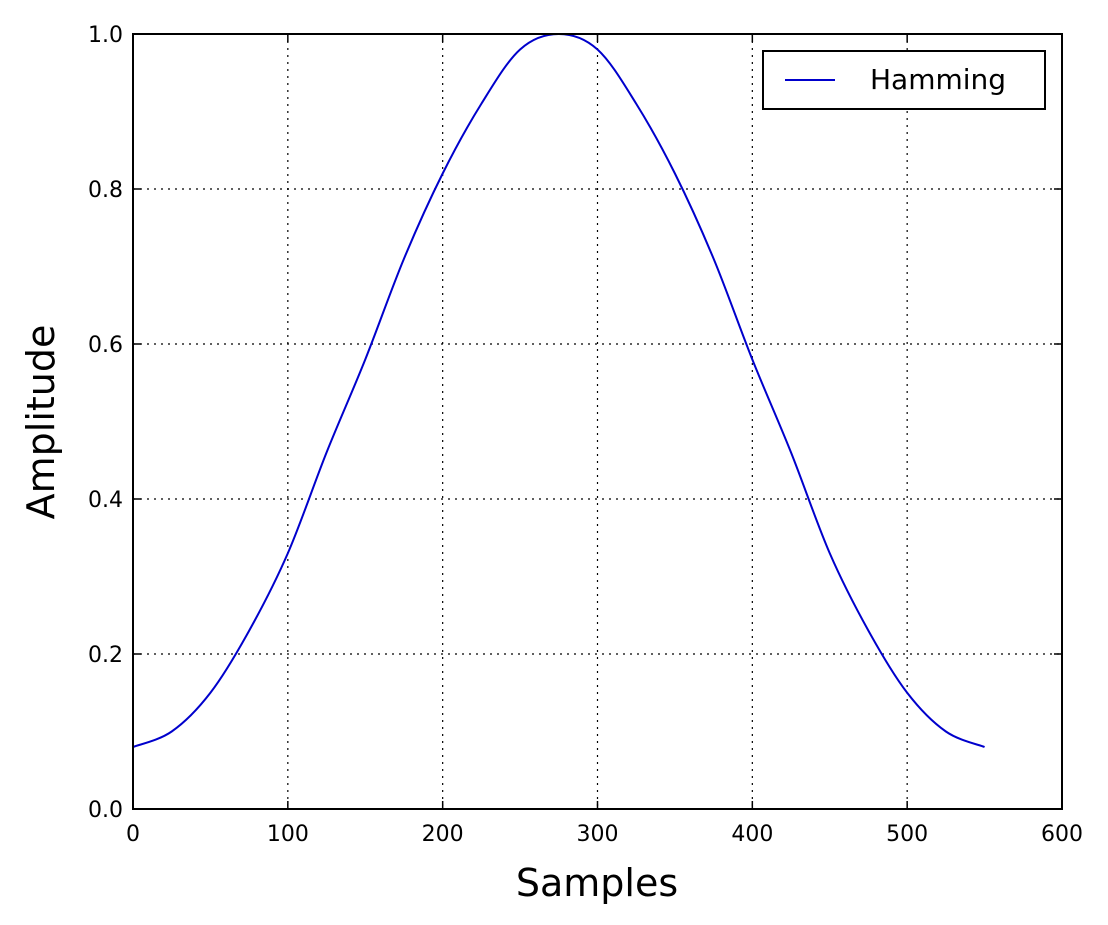  I want to click on x-tick-label: 400, so click(752, 834).